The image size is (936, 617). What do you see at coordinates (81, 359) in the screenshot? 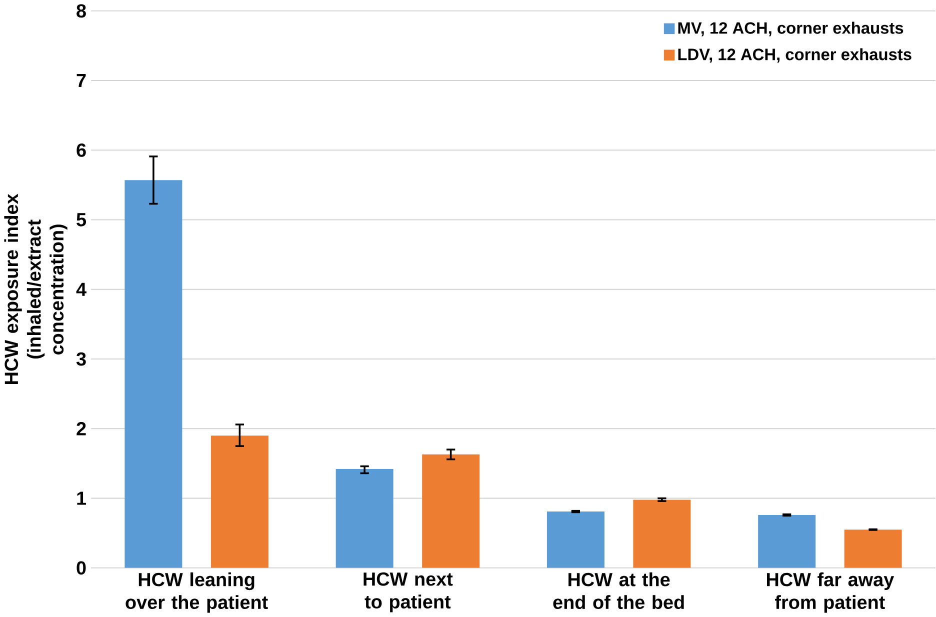
I see `y-tick-label: 3` at bounding box center [81, 359].